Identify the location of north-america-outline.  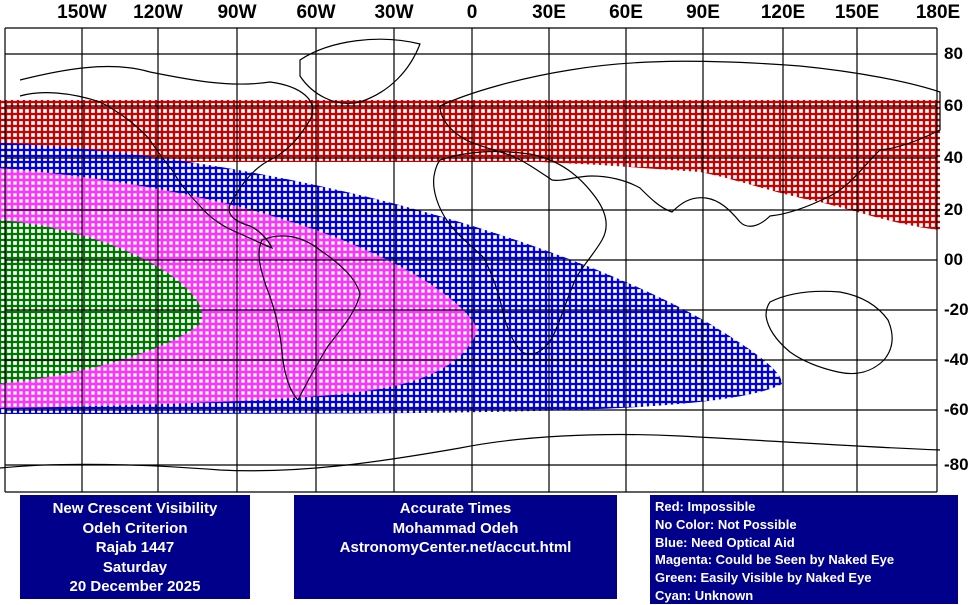
(166, 157).